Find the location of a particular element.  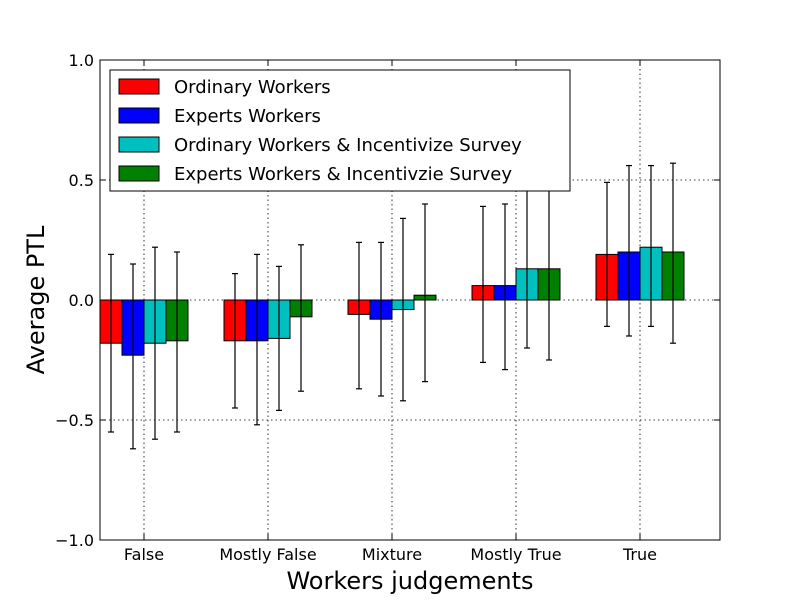

y-tick-label: 1.0 is located at coordinates (81, 60).